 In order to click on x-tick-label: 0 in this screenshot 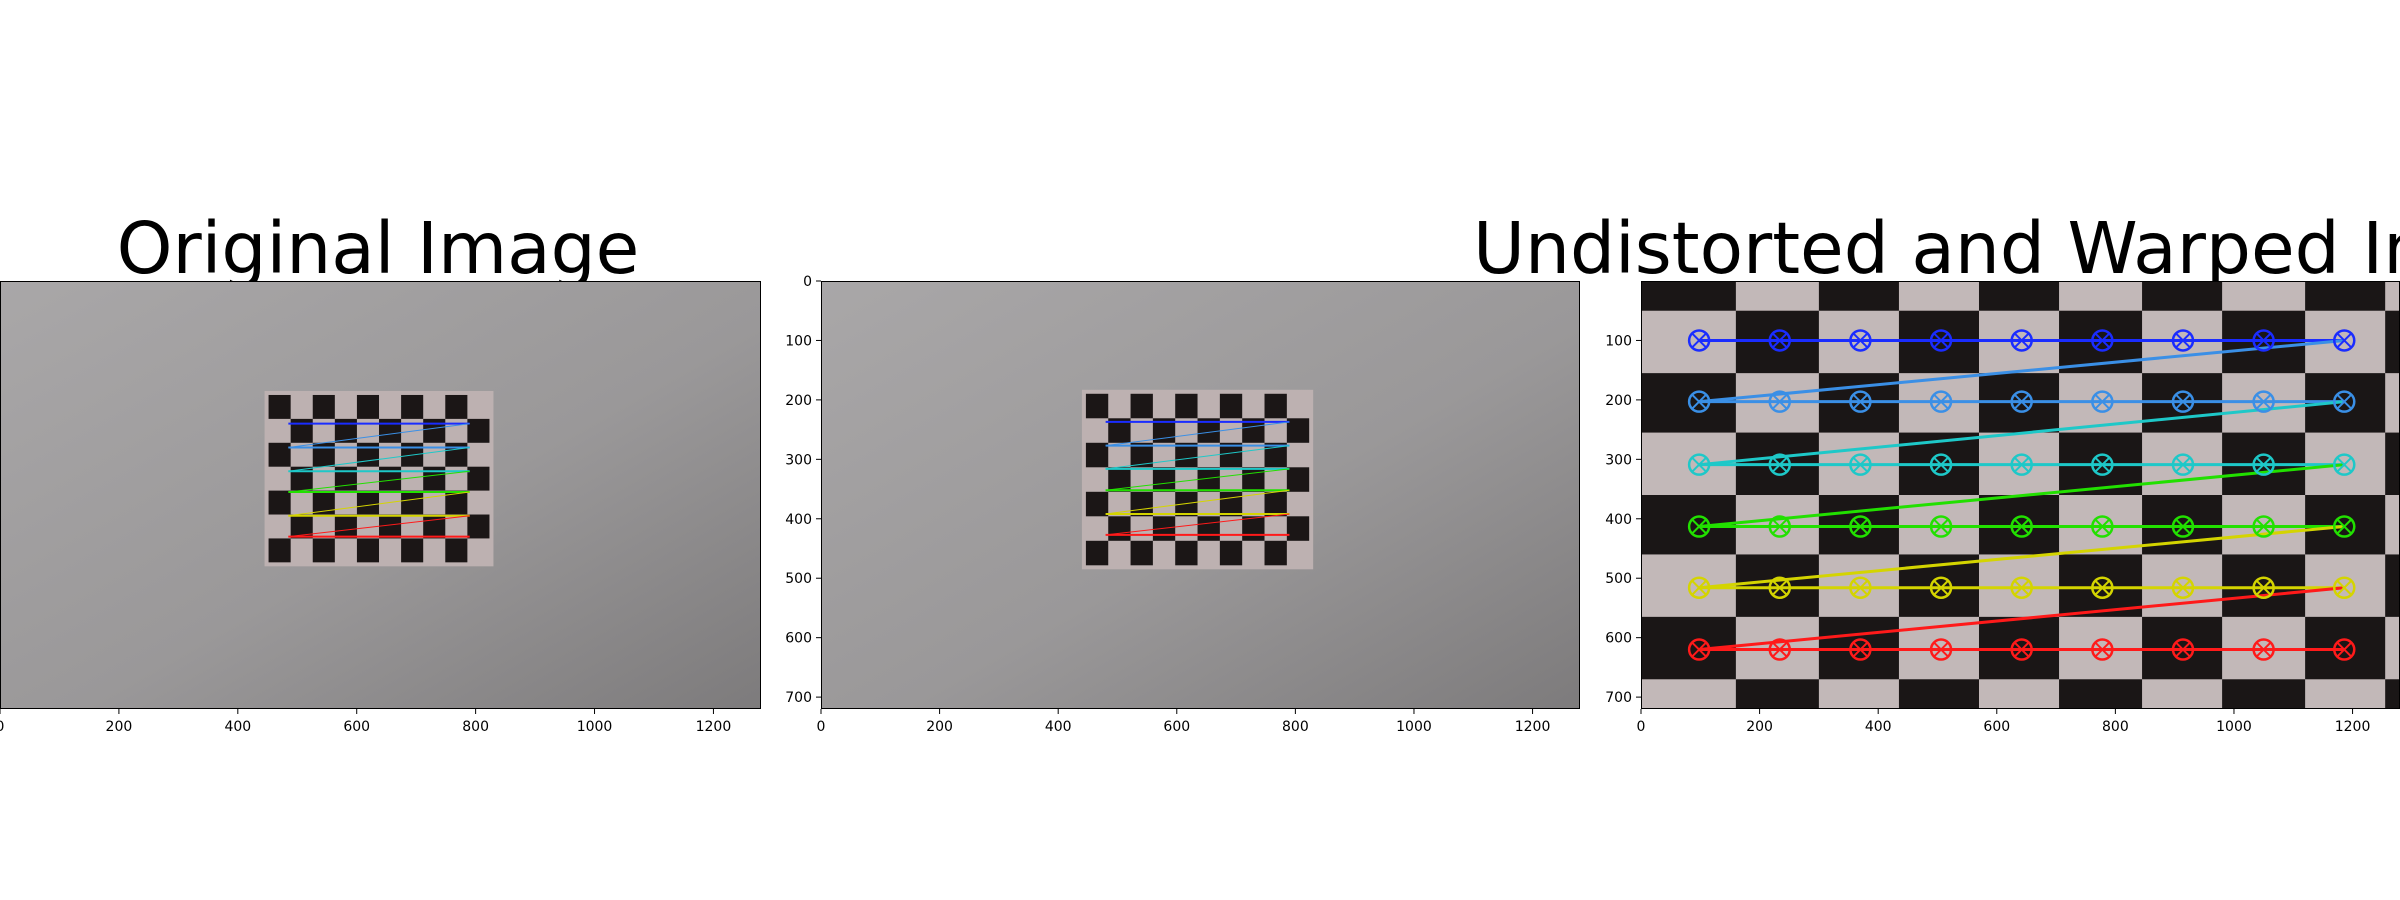, I will do `click(2, 727)`.